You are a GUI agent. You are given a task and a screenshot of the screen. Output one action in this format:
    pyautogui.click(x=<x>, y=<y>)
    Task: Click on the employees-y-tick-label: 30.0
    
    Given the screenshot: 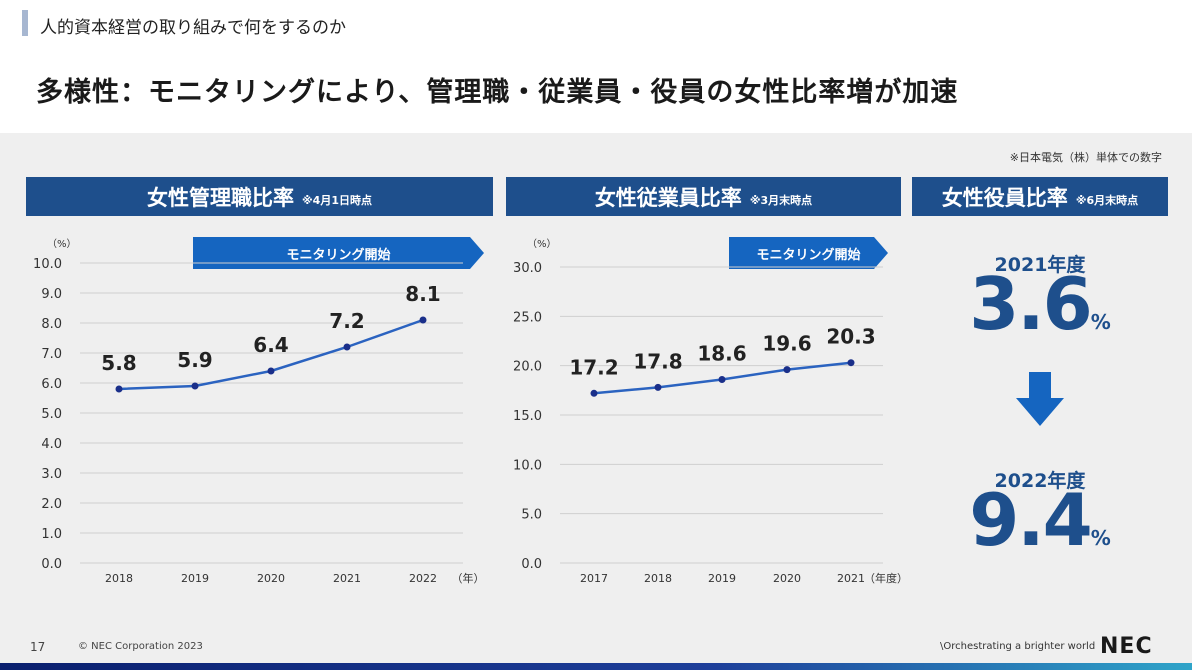 What is the action you would take?
    pyautogui.click(x=527, y=268)
    